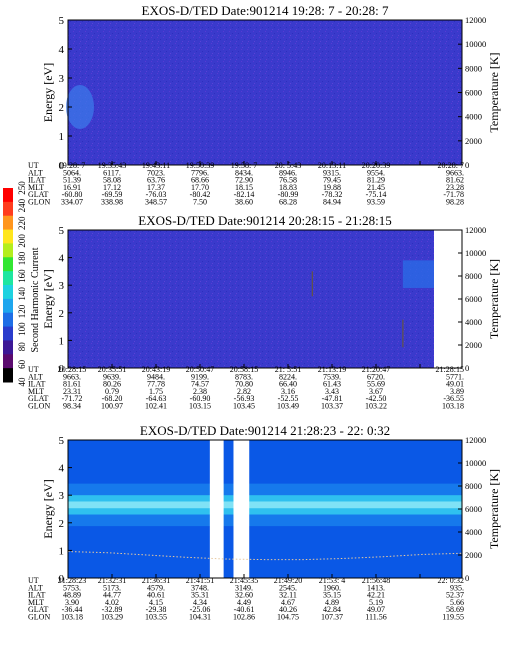 The width and height of the screenshot is (505, 649). I want to click on table-cell: 66.40, so click(288, 384).